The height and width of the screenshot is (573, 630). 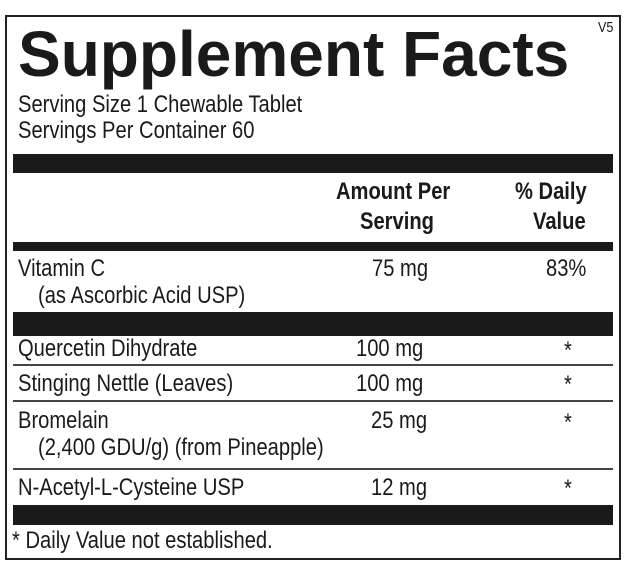 What do you see at coordinates (559, 221) in the screenshot?
I see `header-dv-2: Value` at bounding box center [559, 221].